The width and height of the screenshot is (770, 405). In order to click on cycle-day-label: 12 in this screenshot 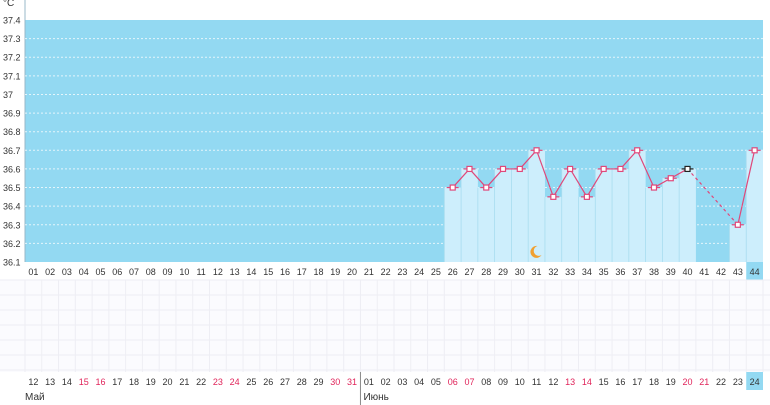, I will do `click(218, 272)`.